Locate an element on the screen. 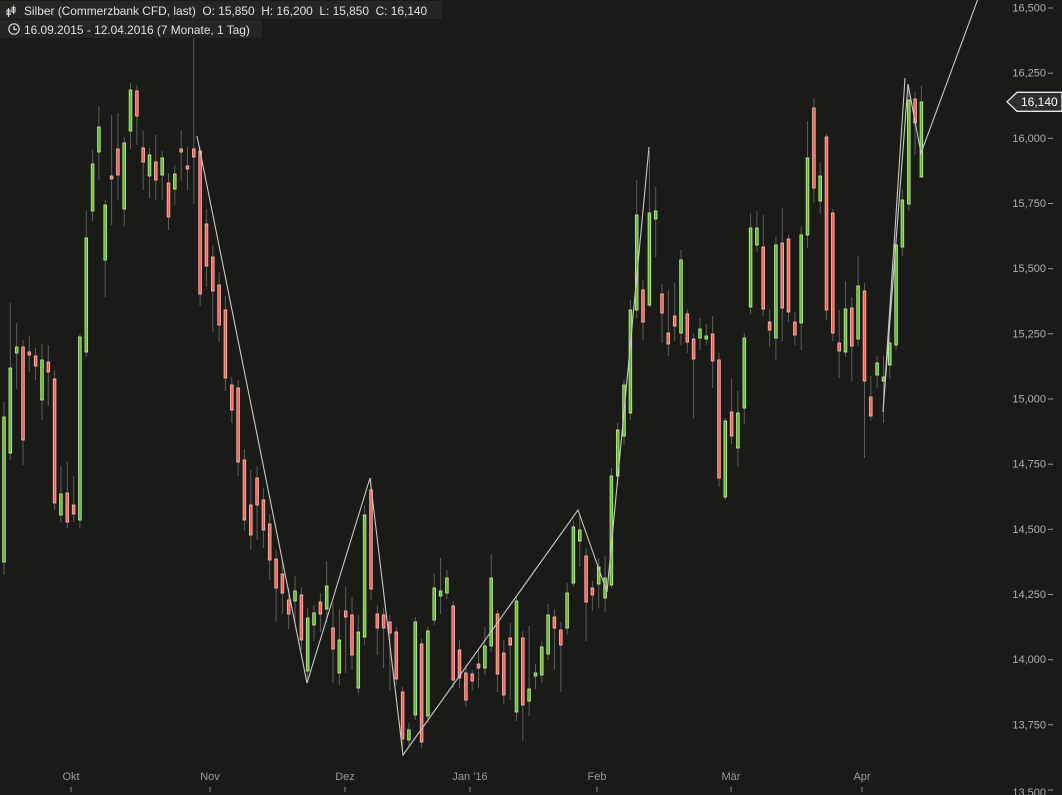  svg-text: 15,500 is located at coordinates (1029, 269).